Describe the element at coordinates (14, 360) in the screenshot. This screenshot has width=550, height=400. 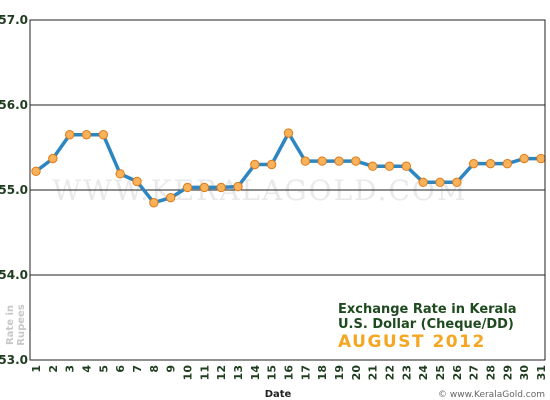
I see `y-tick-label: 53.0` at that location.